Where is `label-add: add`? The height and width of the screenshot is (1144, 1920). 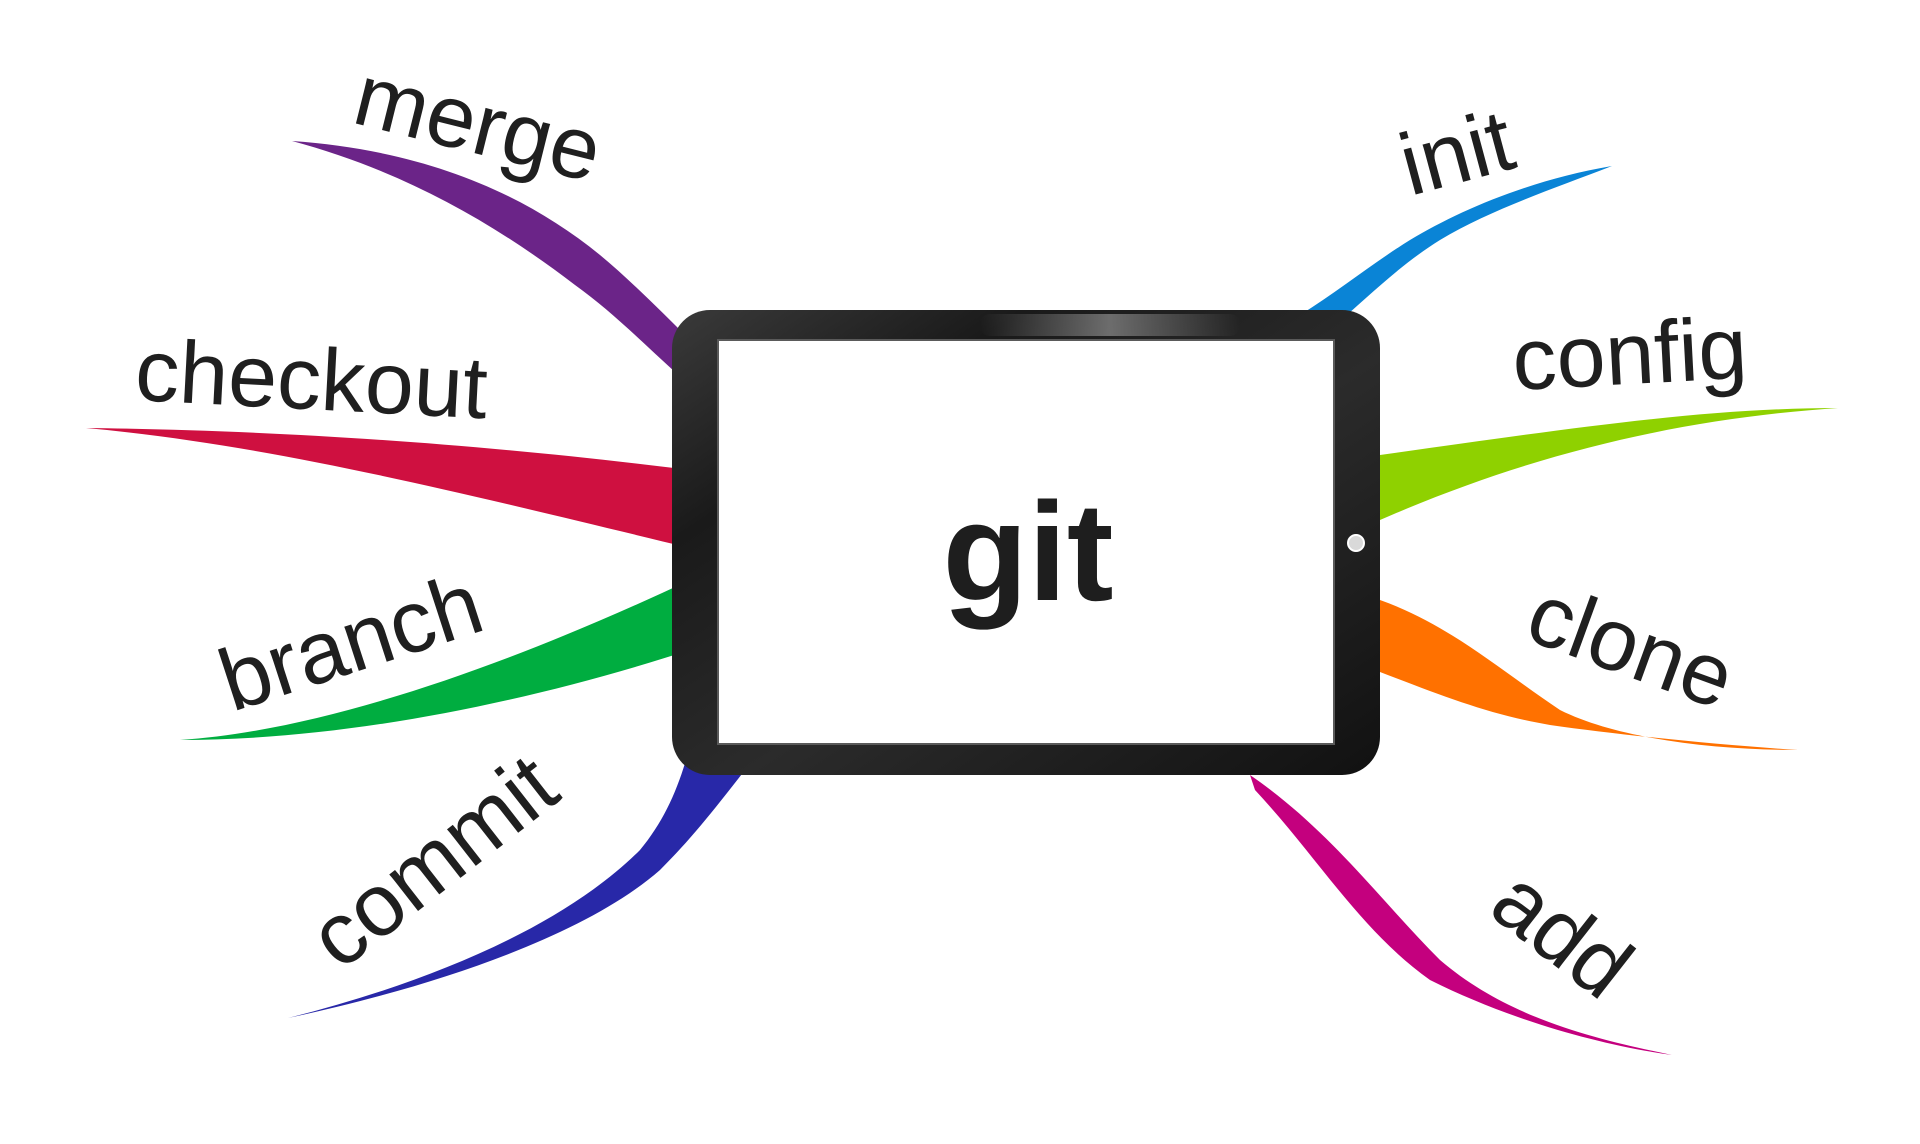
label-add: add is located at coordinates (1562, 933).